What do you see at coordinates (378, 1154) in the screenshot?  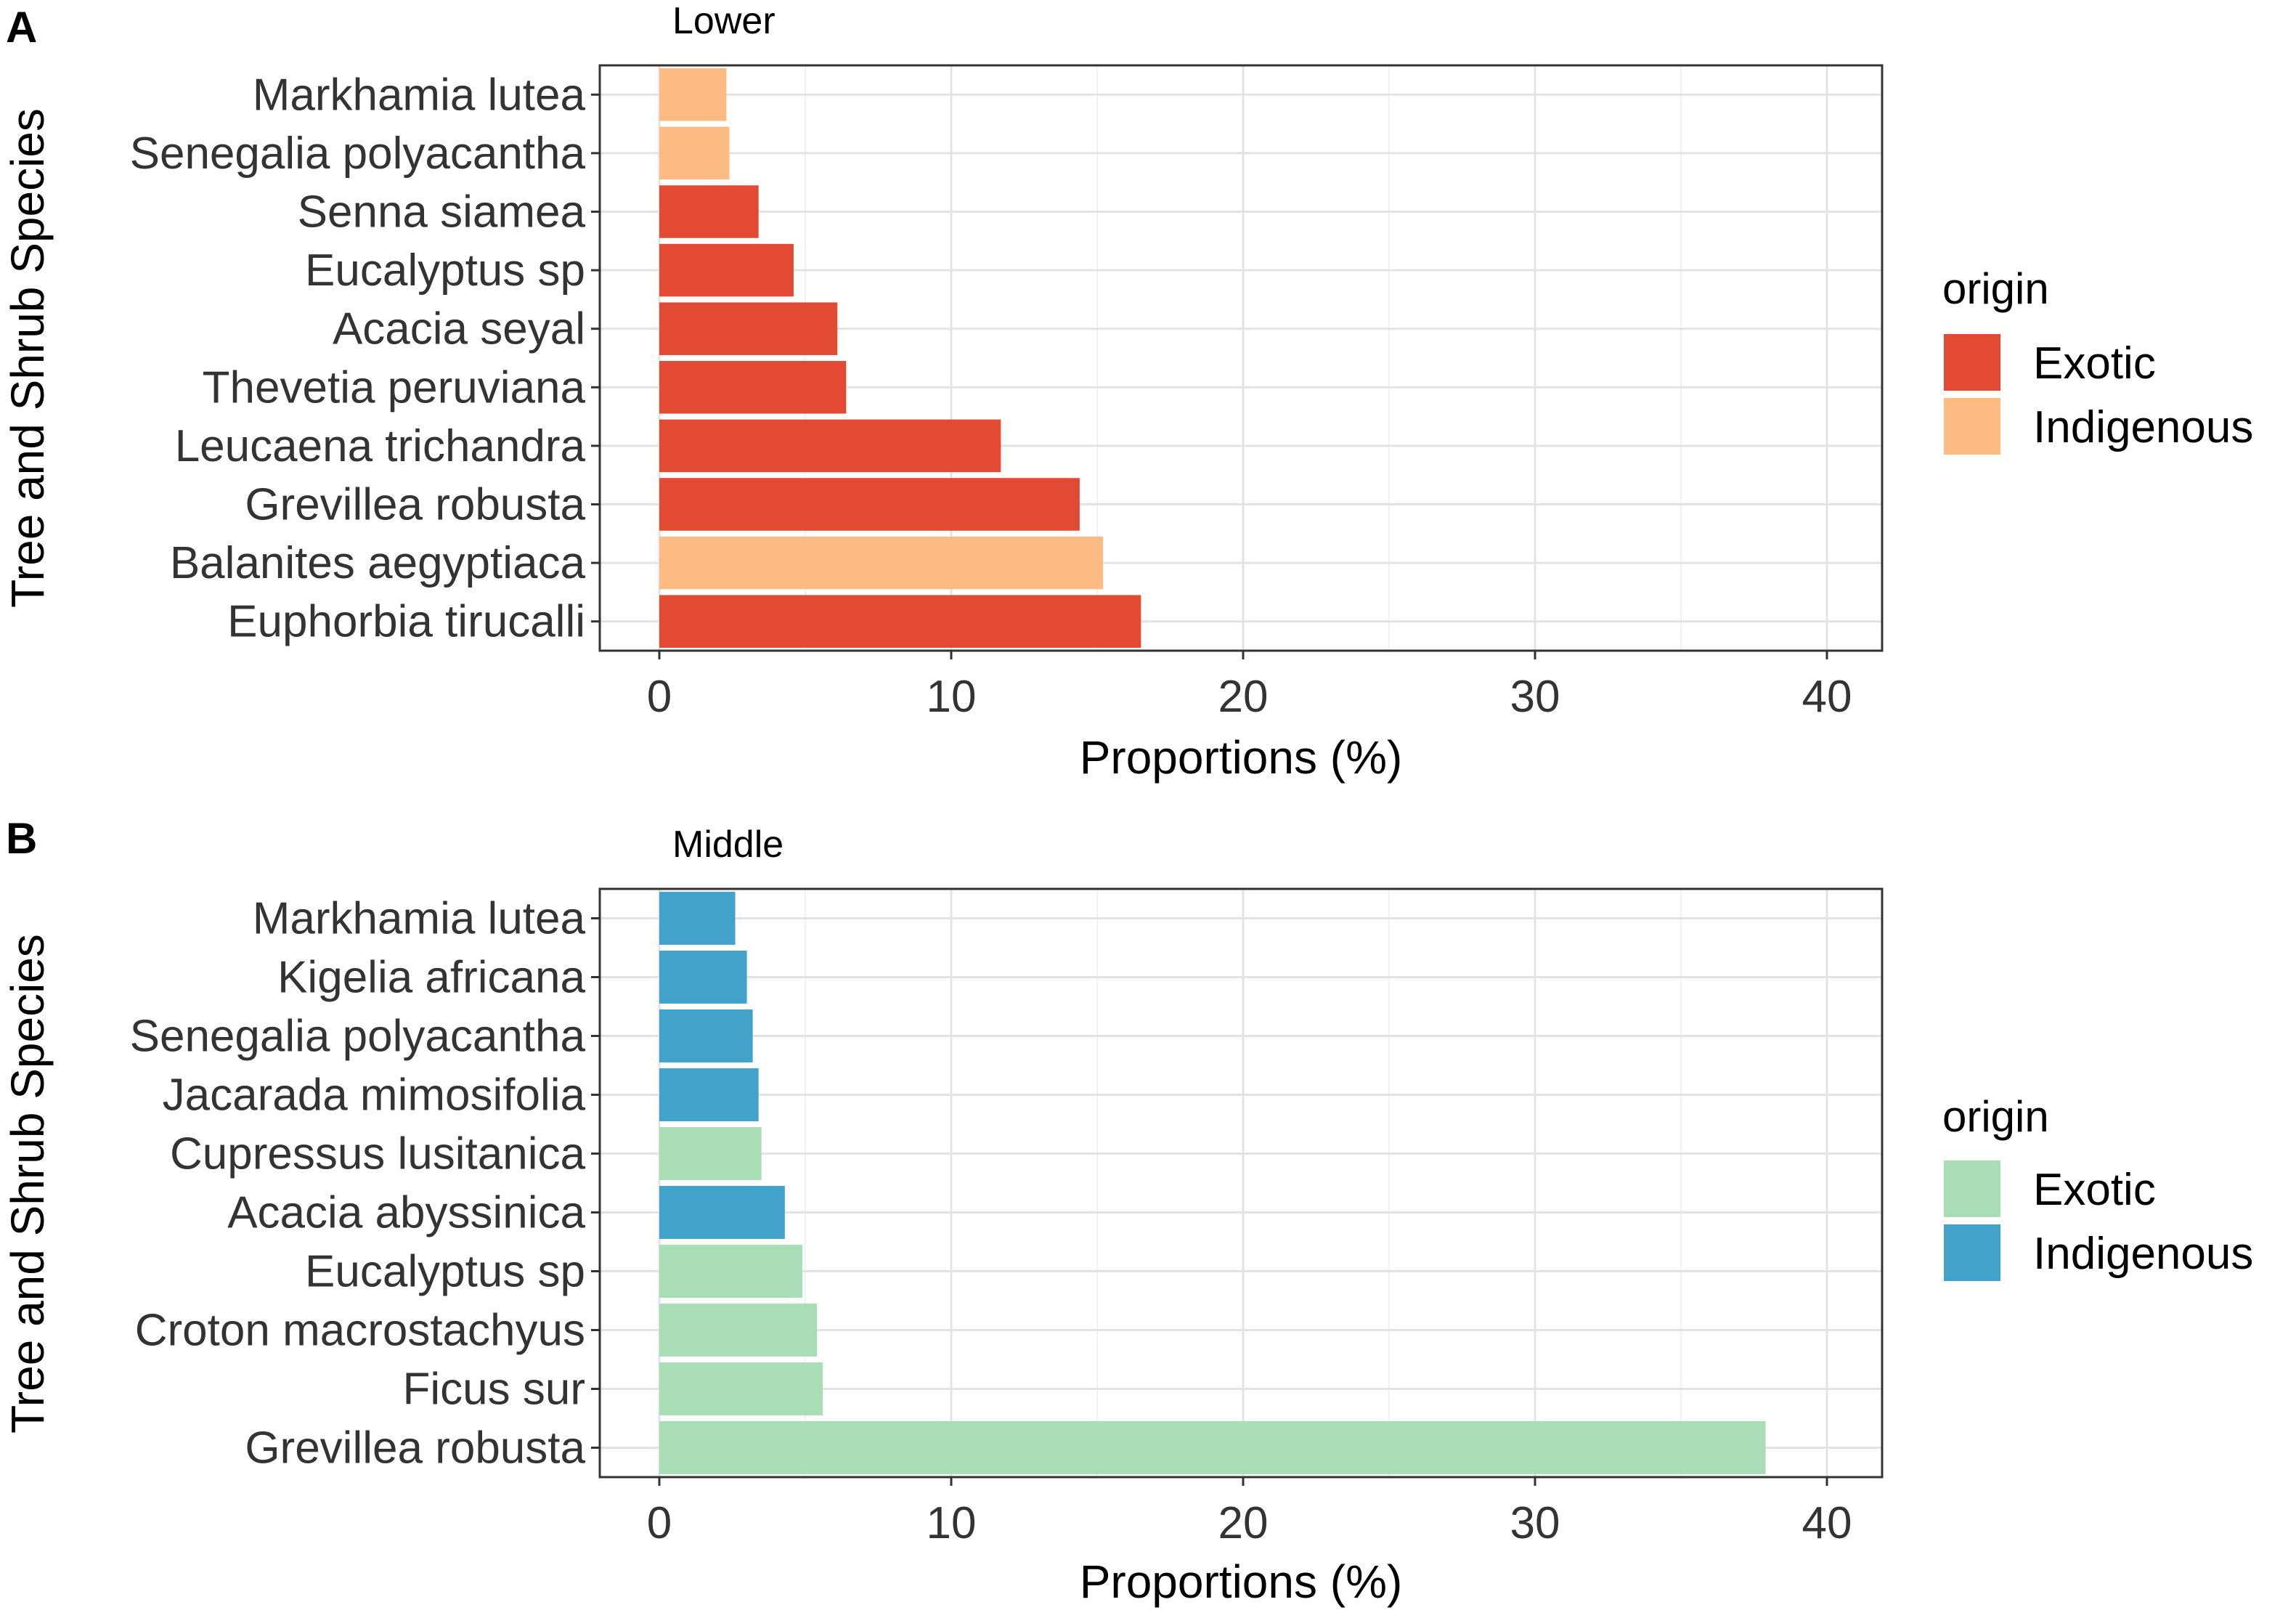 I see `y-tick-label: Cupressus lusitanica` at bounding box center [378, 1154].